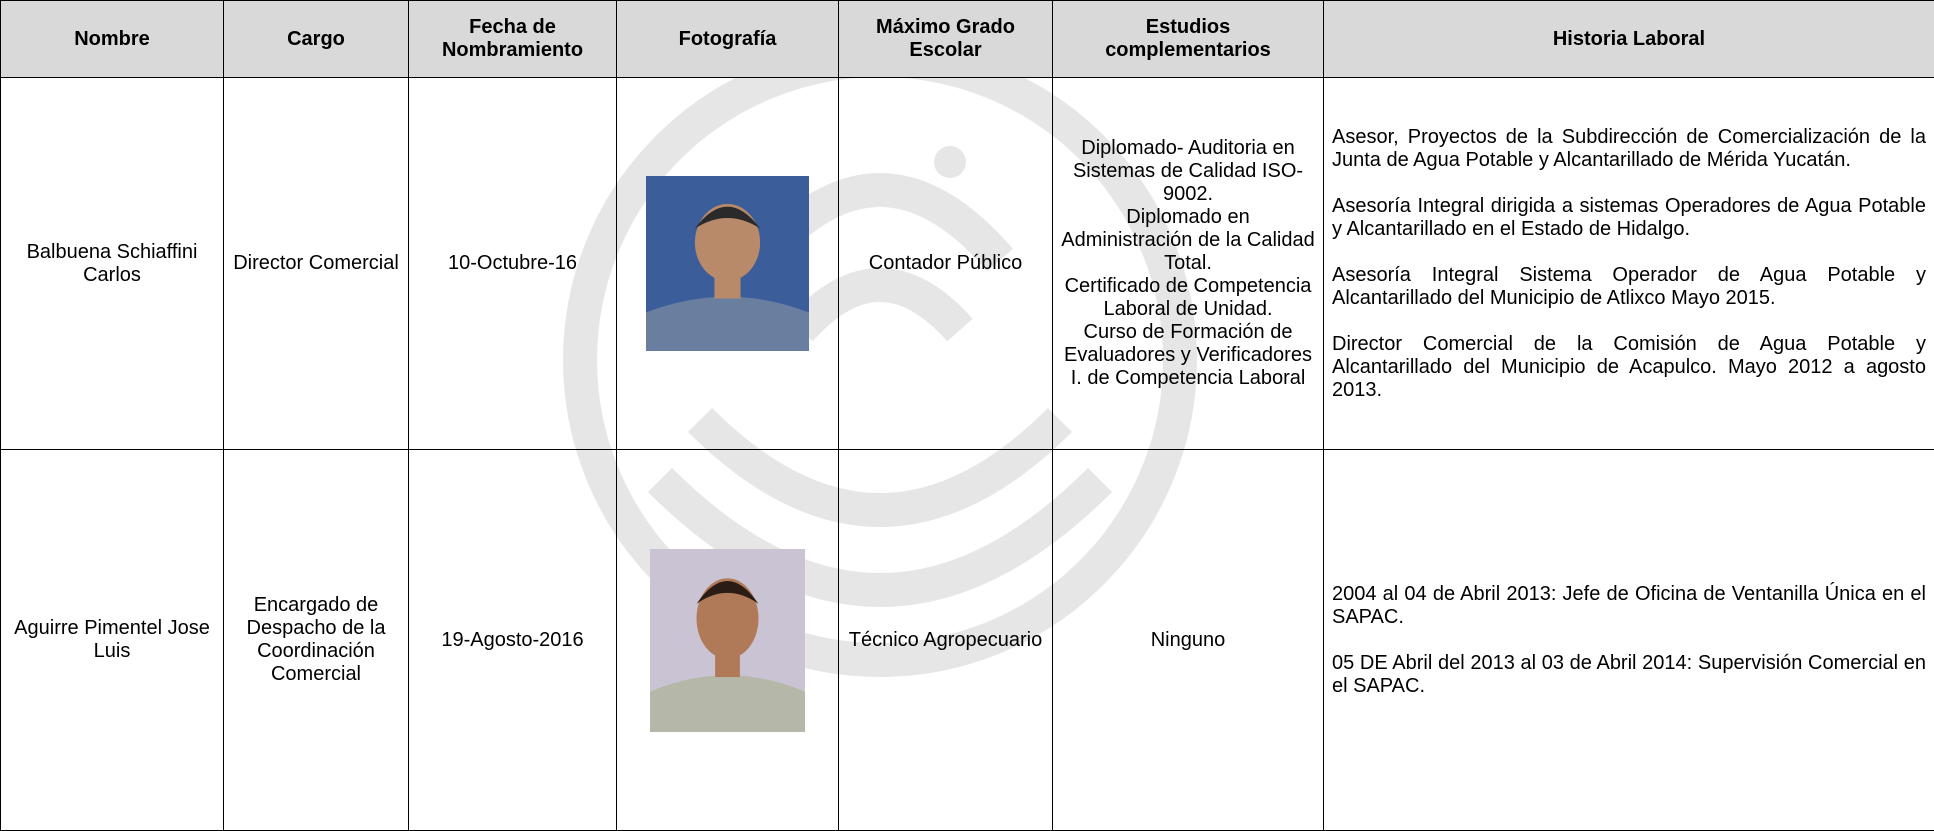 The width and height of the screenshot is (1934, 831). I want to click on header-cell: Máximo Grado Escolar, so click(946, 39).